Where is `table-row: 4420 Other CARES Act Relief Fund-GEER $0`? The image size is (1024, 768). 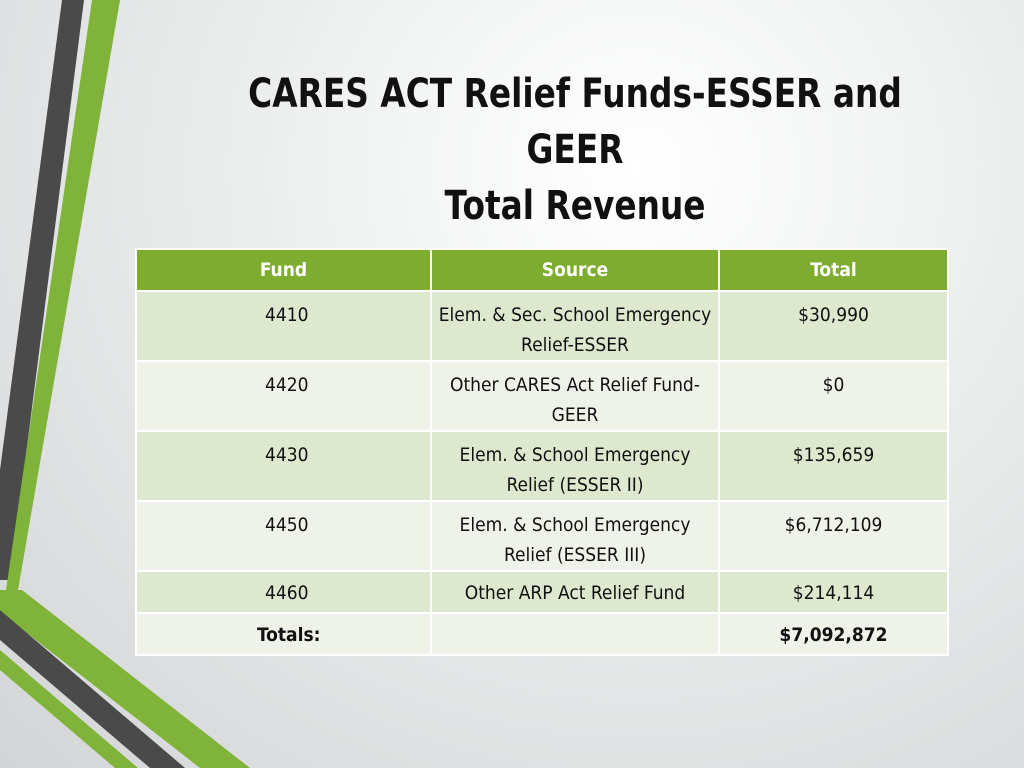 table-row: 4420 Other CARES Act Relief Fund-GEER $0 is located at coordinates (542, 396).